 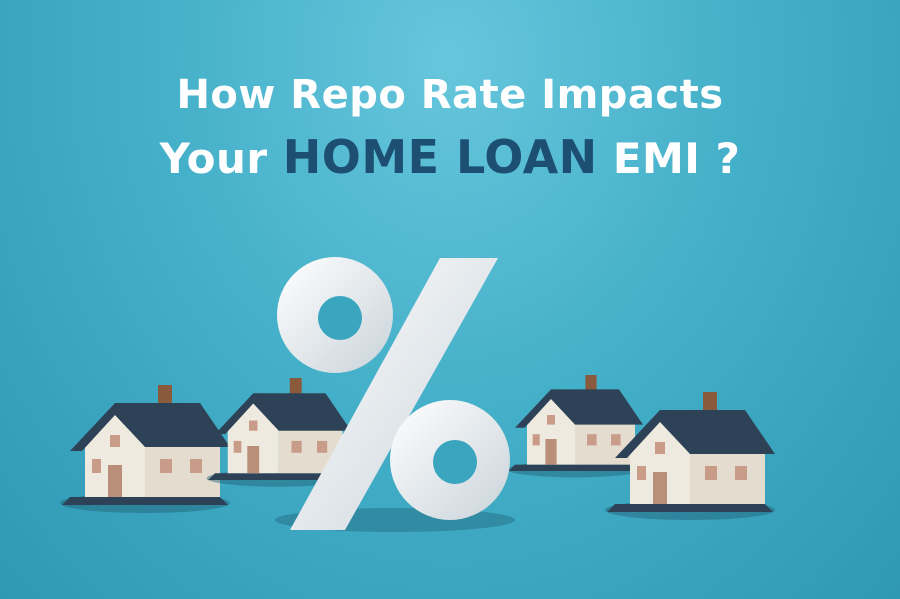 What do you see at coordinates (395, 394) in the screenshot?
I see `percent-sign-icon` at bounding box center [395, 394].